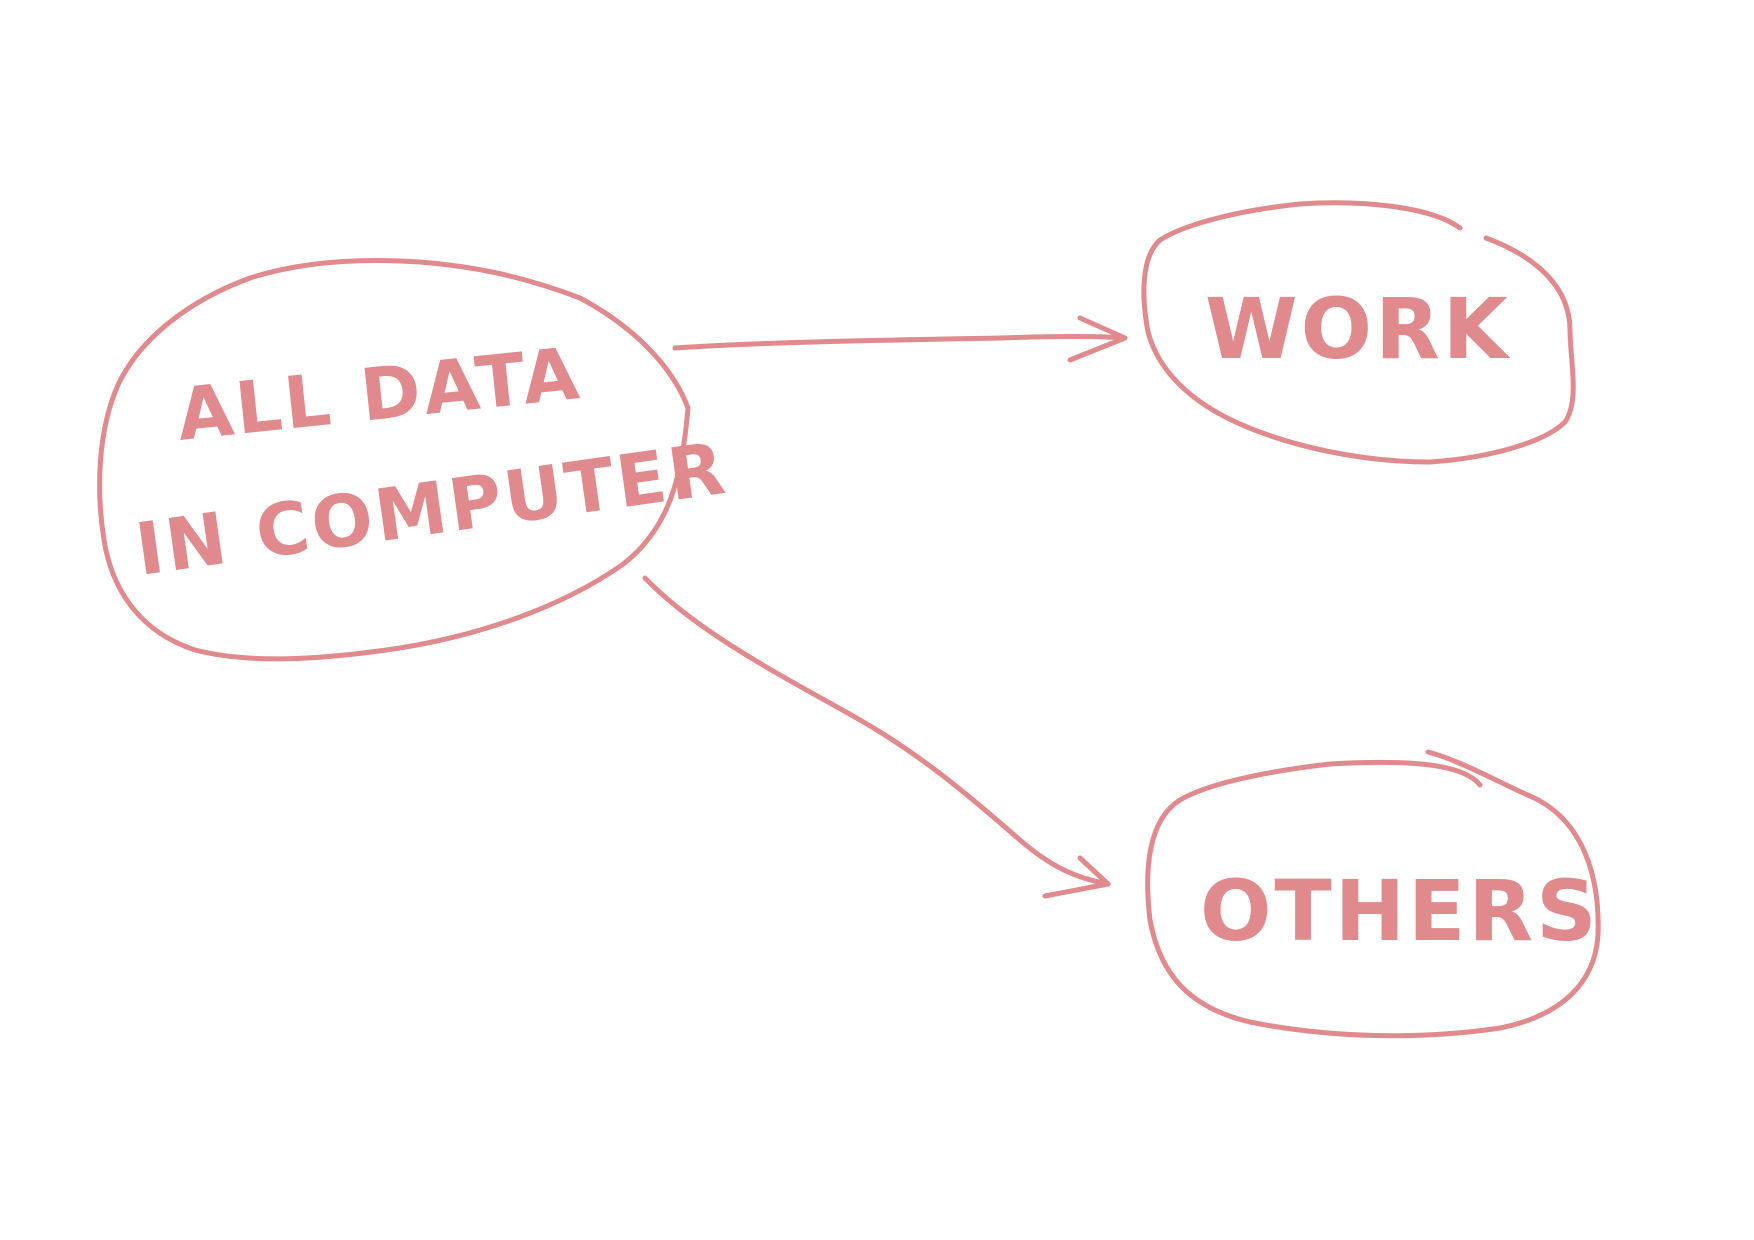 This screenshot has height=1240, width=1754. Describe the element at coordinates (1097, 339) in the screenshot. I see `edge-to-work-arrowhead` at that location.